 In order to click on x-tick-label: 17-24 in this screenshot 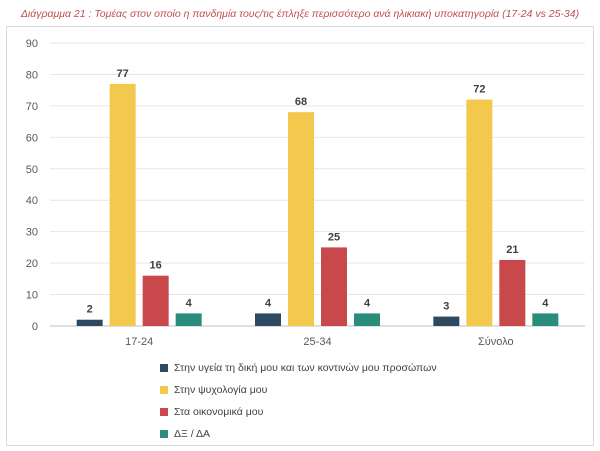, I will do `click(139, 342)`.